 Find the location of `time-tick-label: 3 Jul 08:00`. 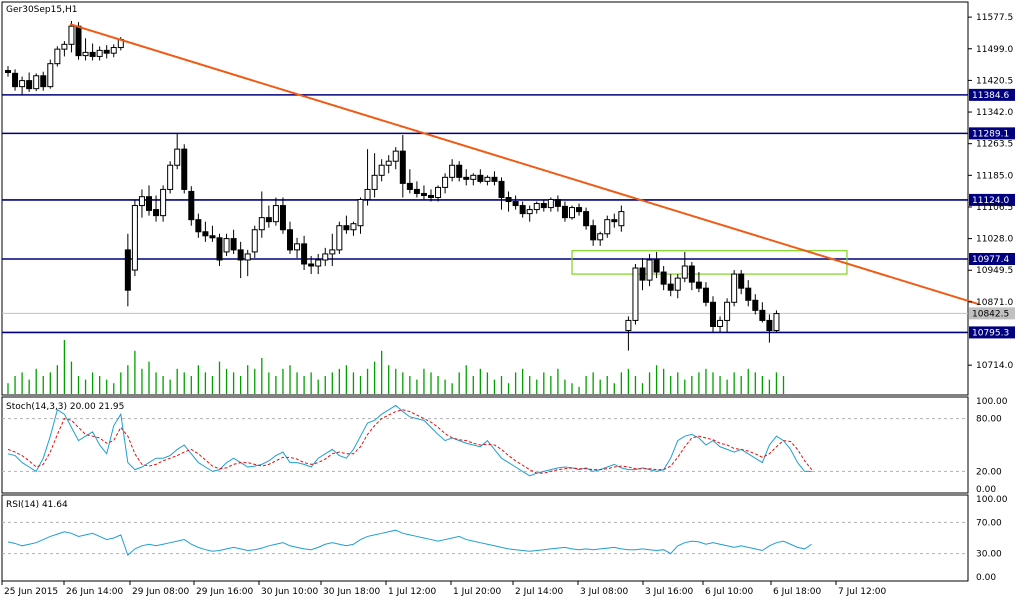

time-tick-label: 3 Jul 08:00 is located at coordinates (604, 592).